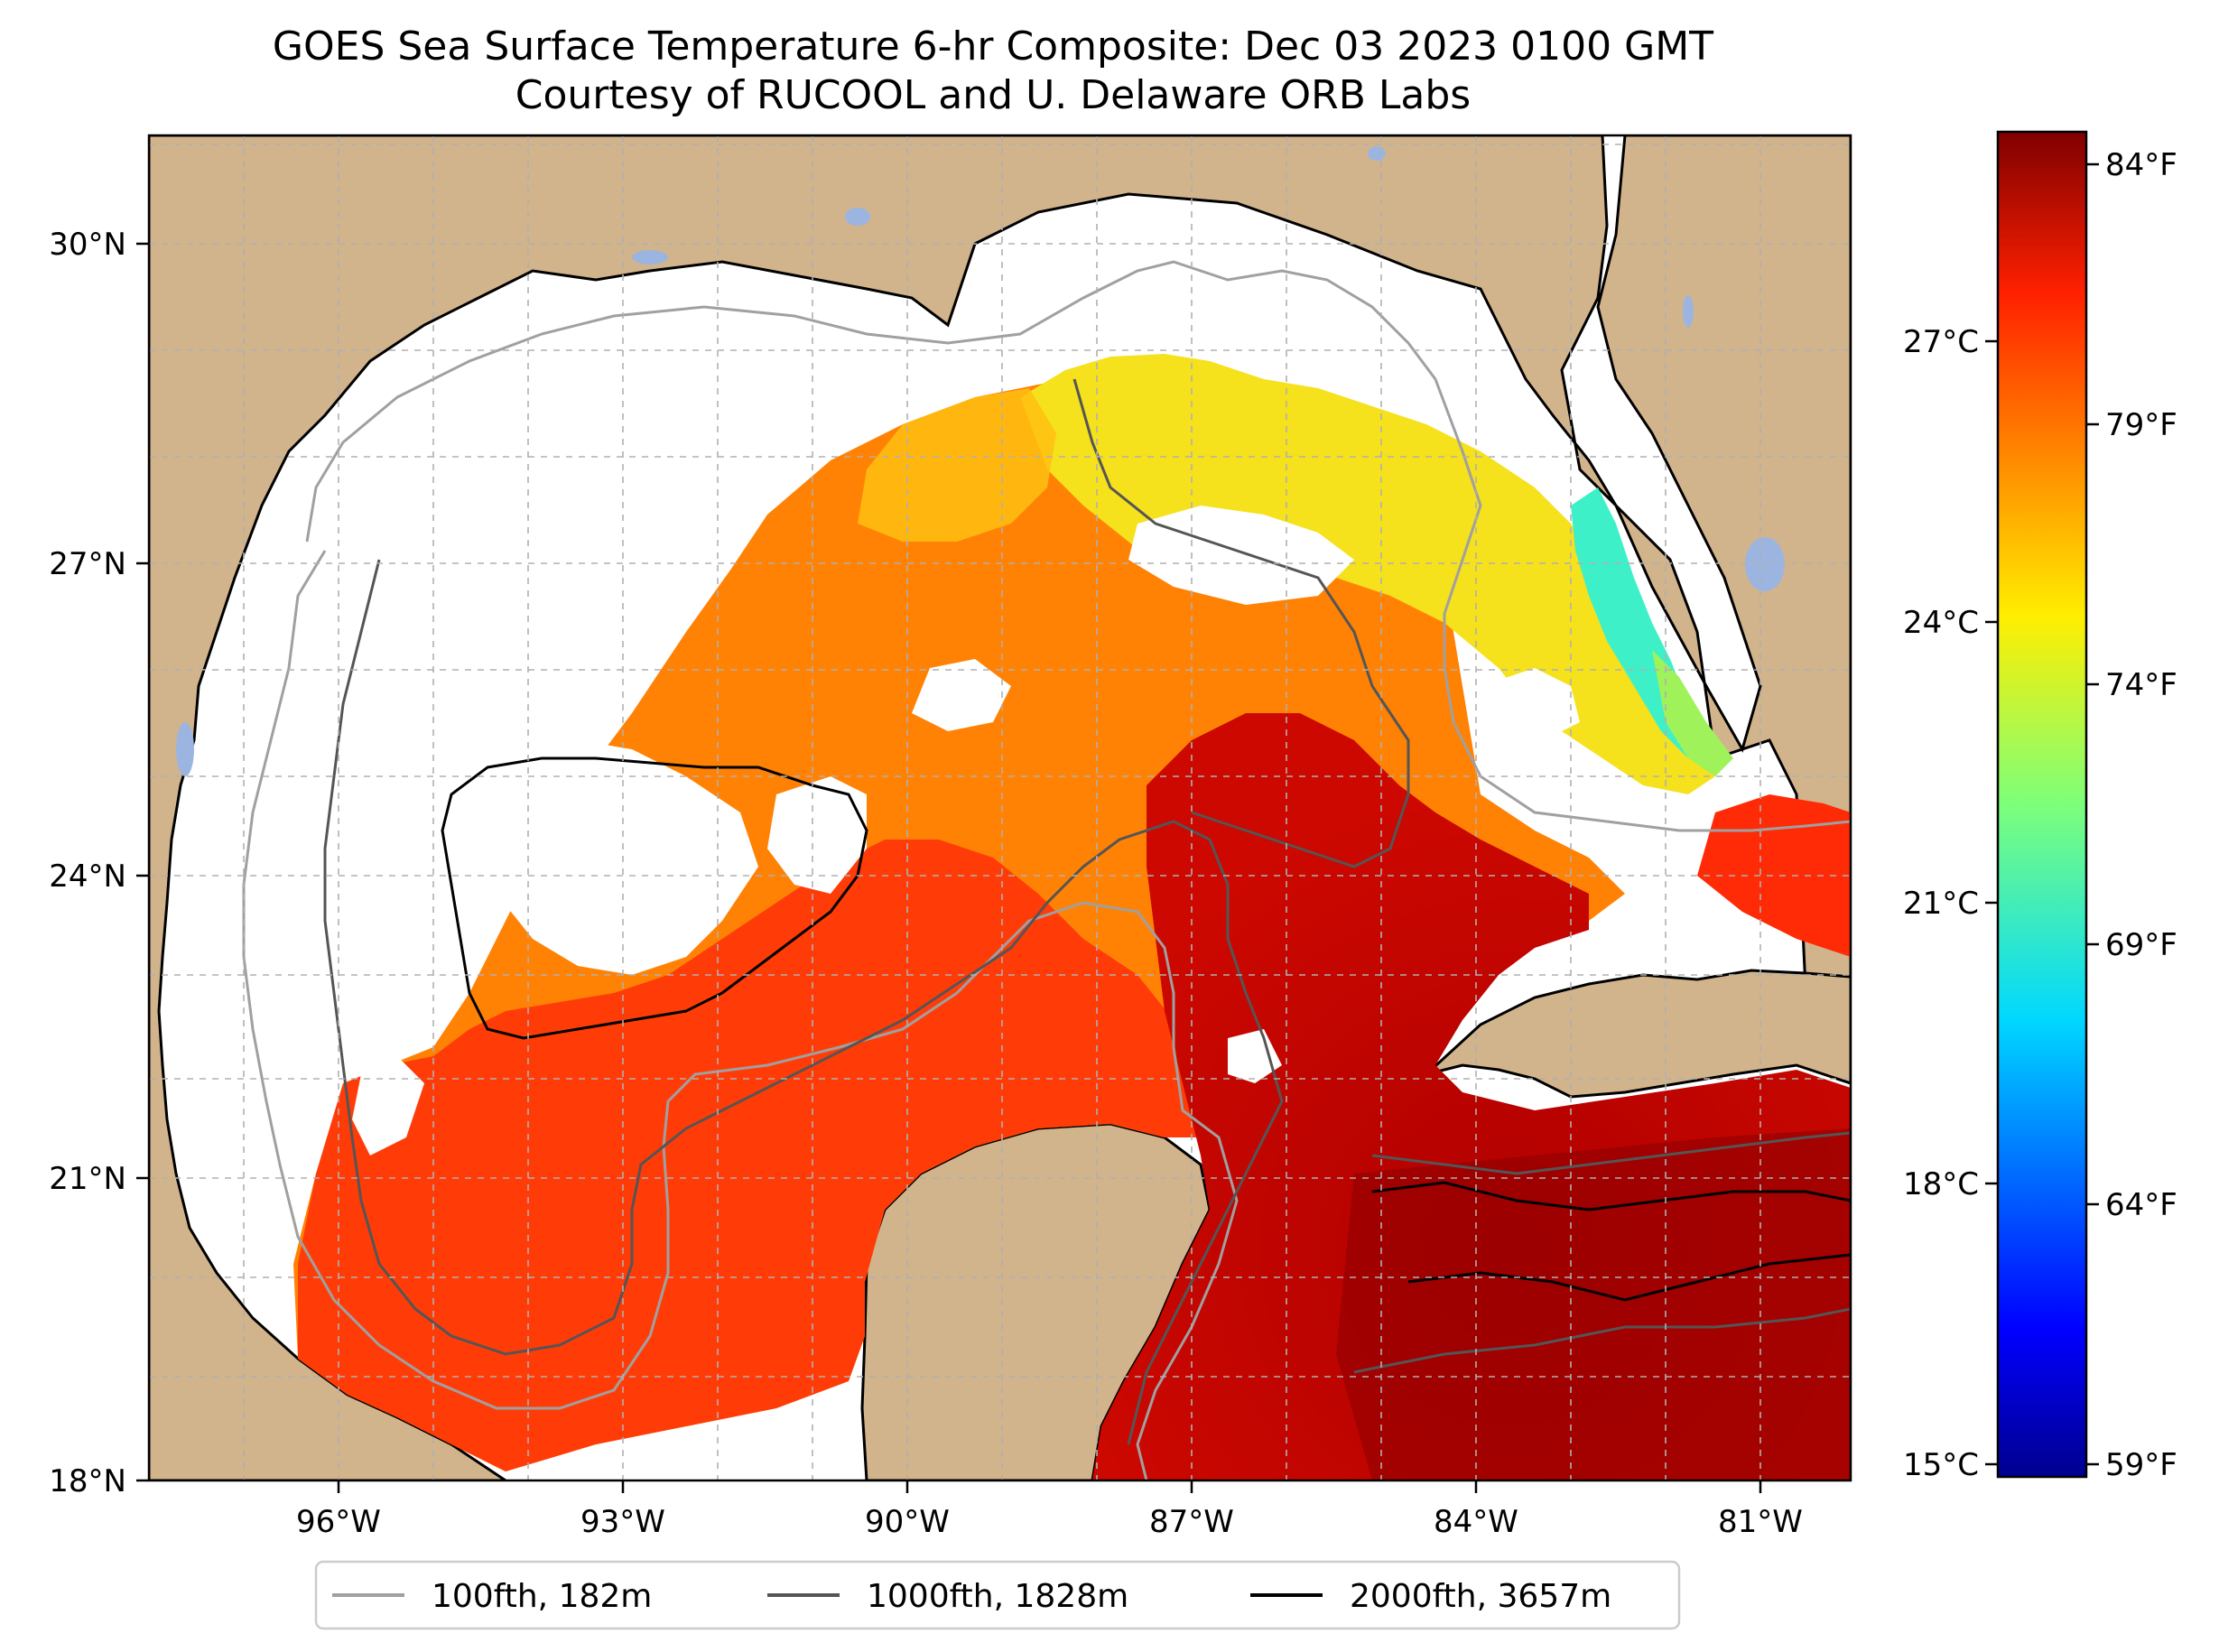  What do you see at coordinates (87, 564) in the screenshot?
I see `lat-tick-label: 27°N` at bounding box center [87, 564].